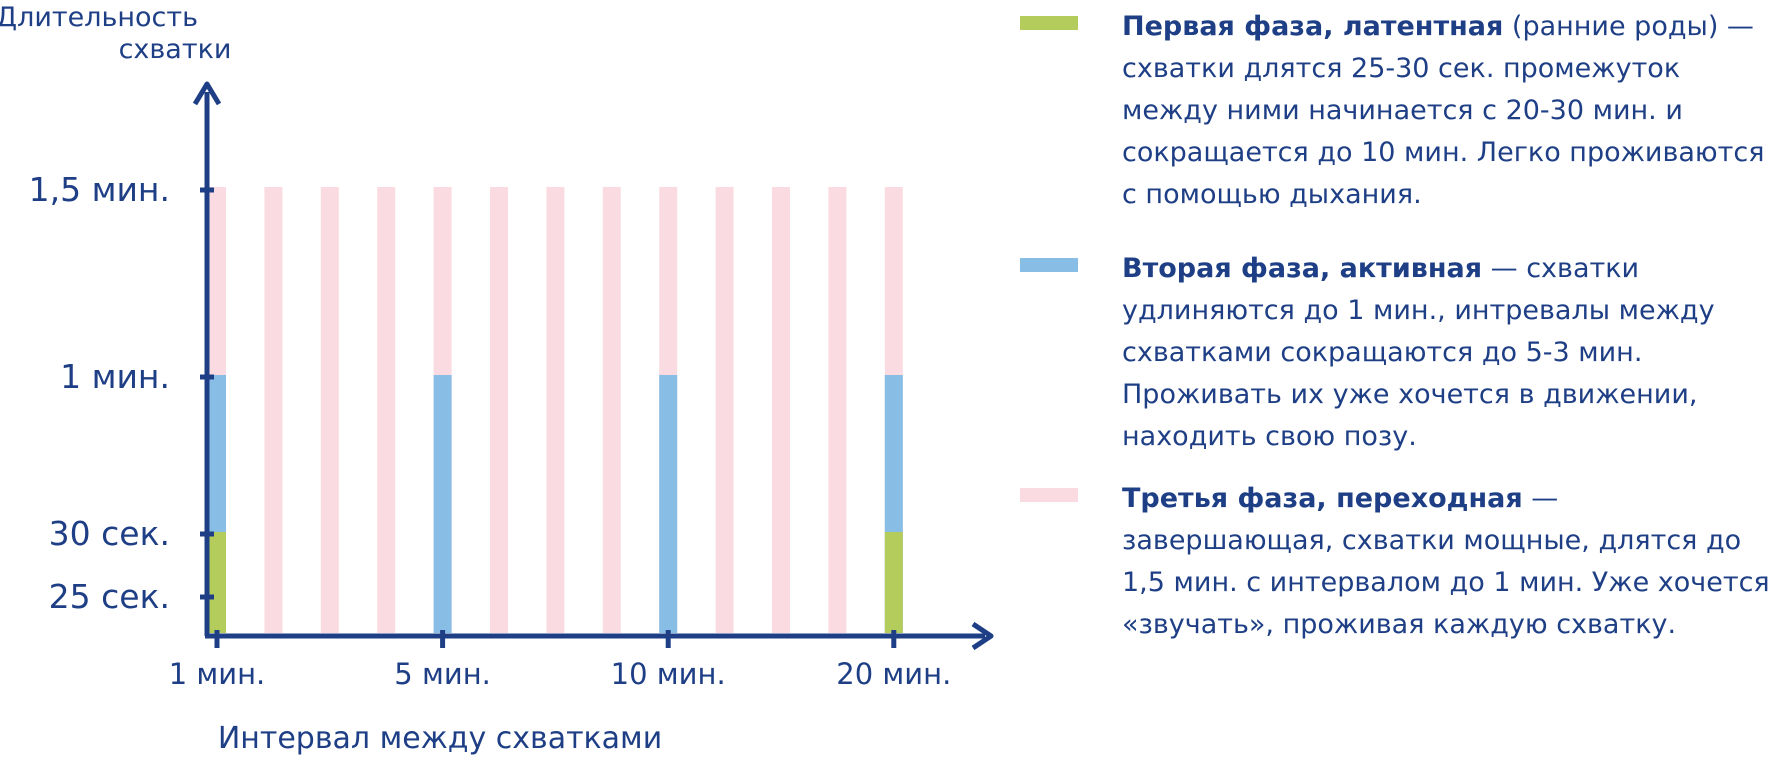  What do you see at coordinates (781, 410) in the screenshot?
I see `bar-11-phase3` at bounding box center [781, 410].